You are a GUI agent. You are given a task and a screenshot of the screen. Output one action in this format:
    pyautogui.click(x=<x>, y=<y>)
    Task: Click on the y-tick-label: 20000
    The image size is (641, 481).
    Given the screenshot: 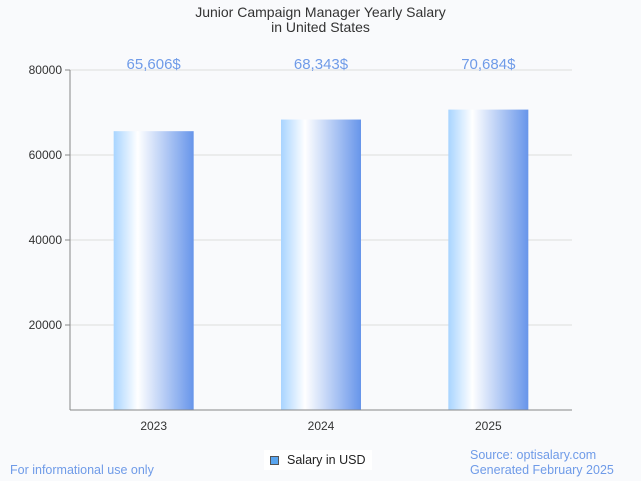 What is the action you would take?
    pyautogui.click(x=46, y=325)
    